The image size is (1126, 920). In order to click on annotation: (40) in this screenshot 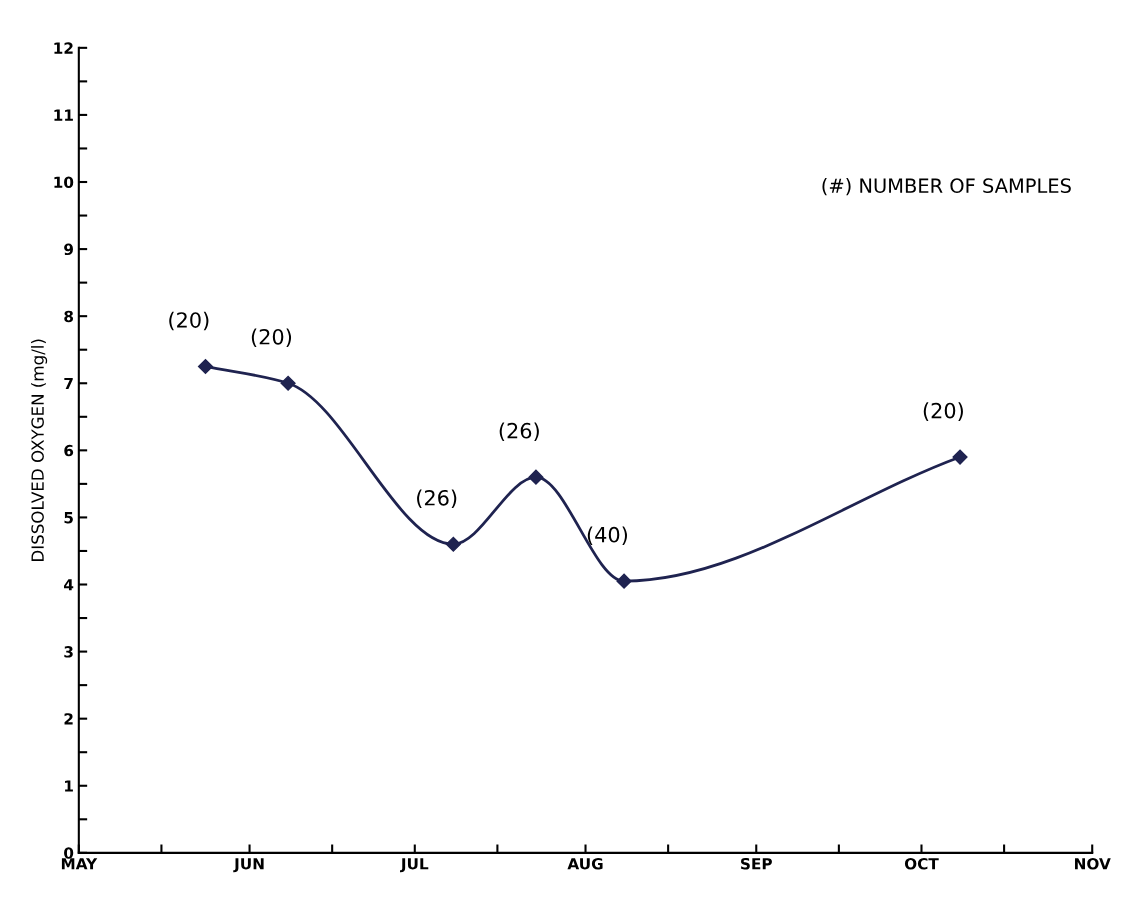, I will do `click(607, 536)`.